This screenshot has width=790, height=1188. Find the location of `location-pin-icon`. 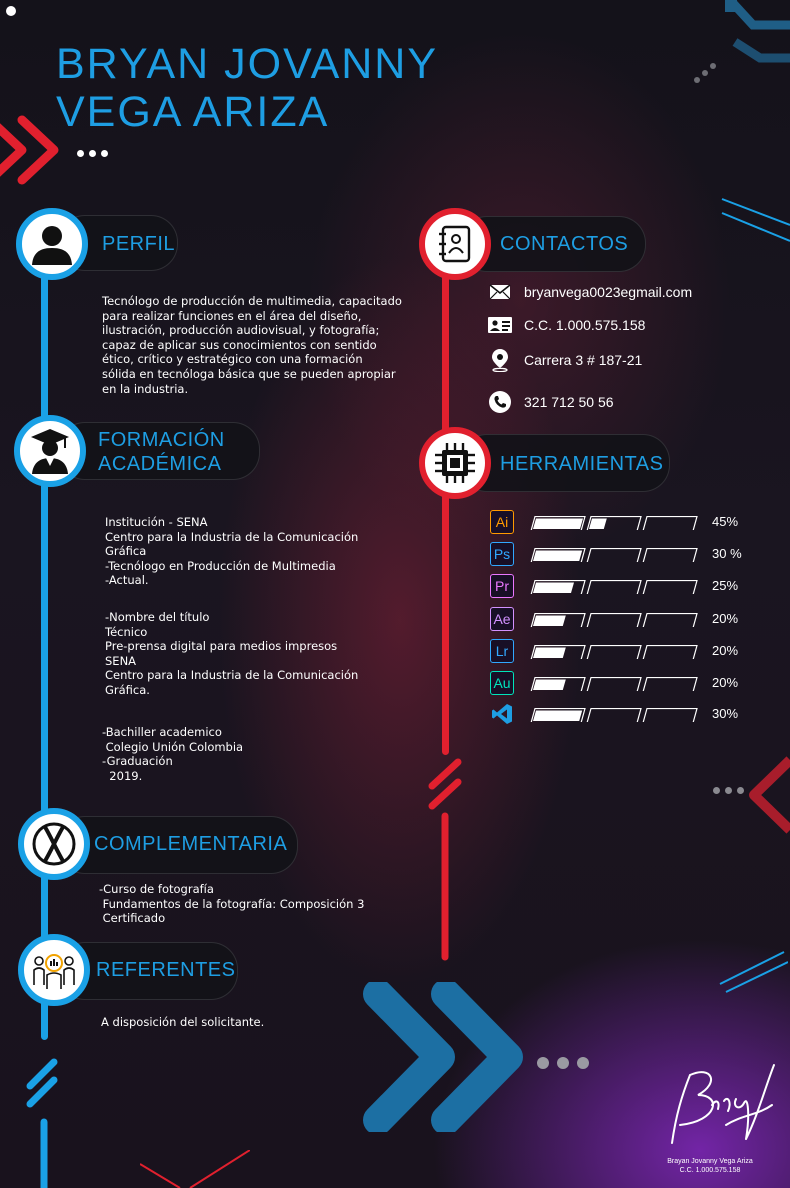

location-pin-icon is located at coordinates (500, 360).